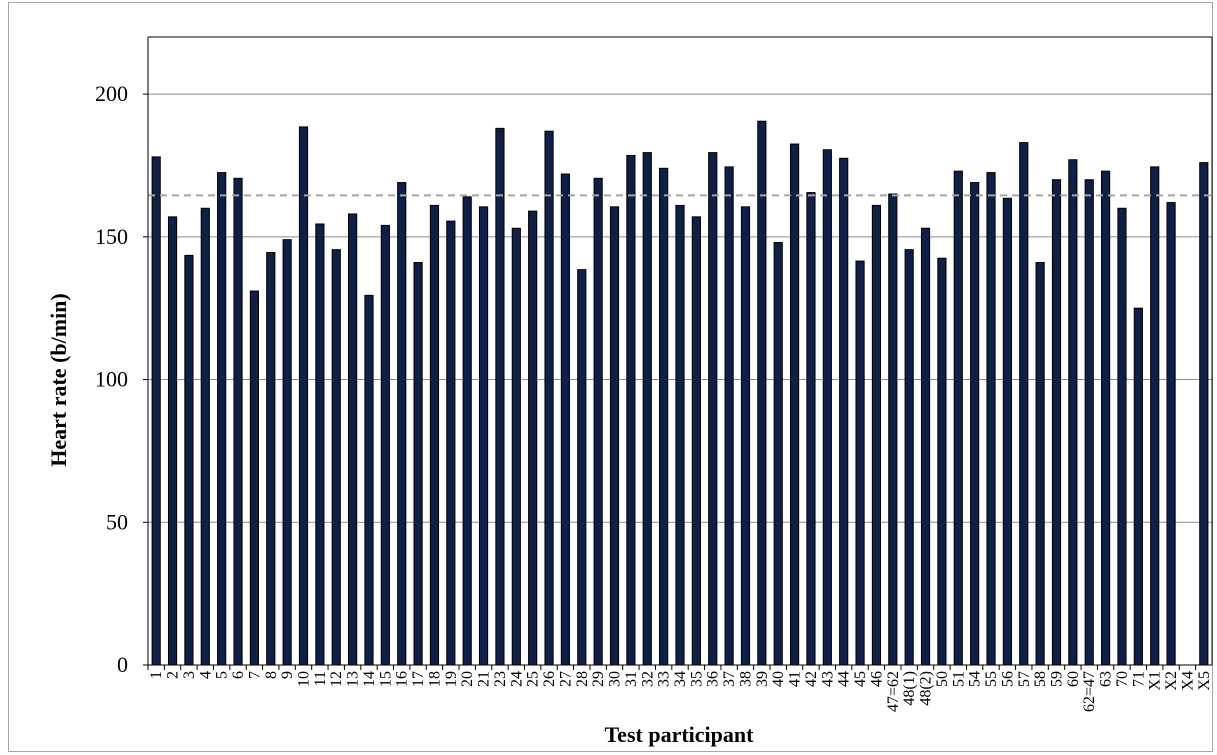 The image size is (1217, 755). What do you see at coordinates (205, 675) in the screenshot?
I see `x-tick-label: 4` at bounding box center [205, 675].